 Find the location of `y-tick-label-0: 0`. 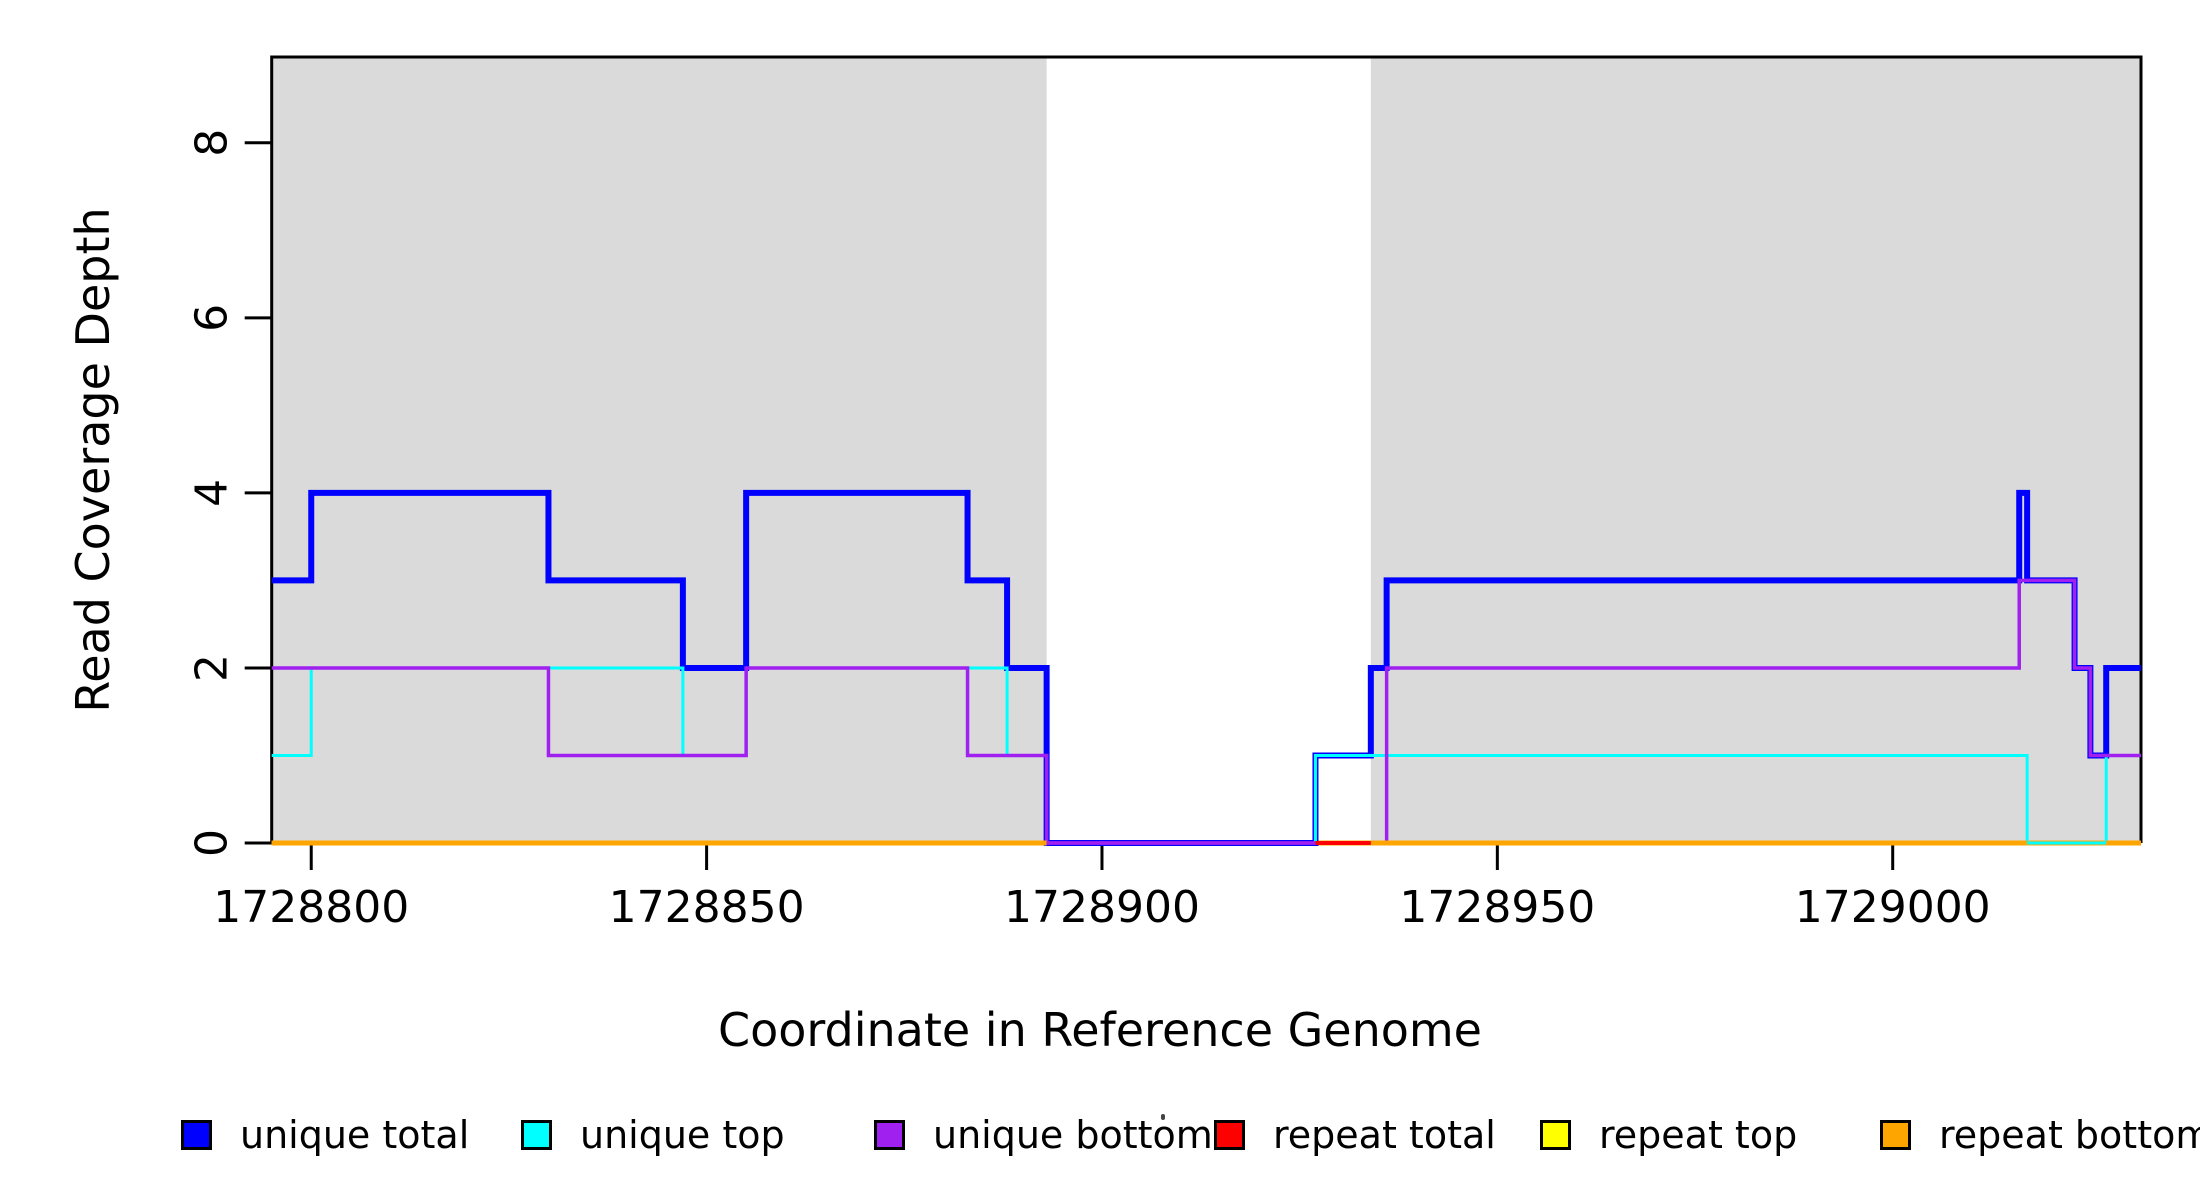

y-tick-label-0: 0 is located at coordinates (212, 843).